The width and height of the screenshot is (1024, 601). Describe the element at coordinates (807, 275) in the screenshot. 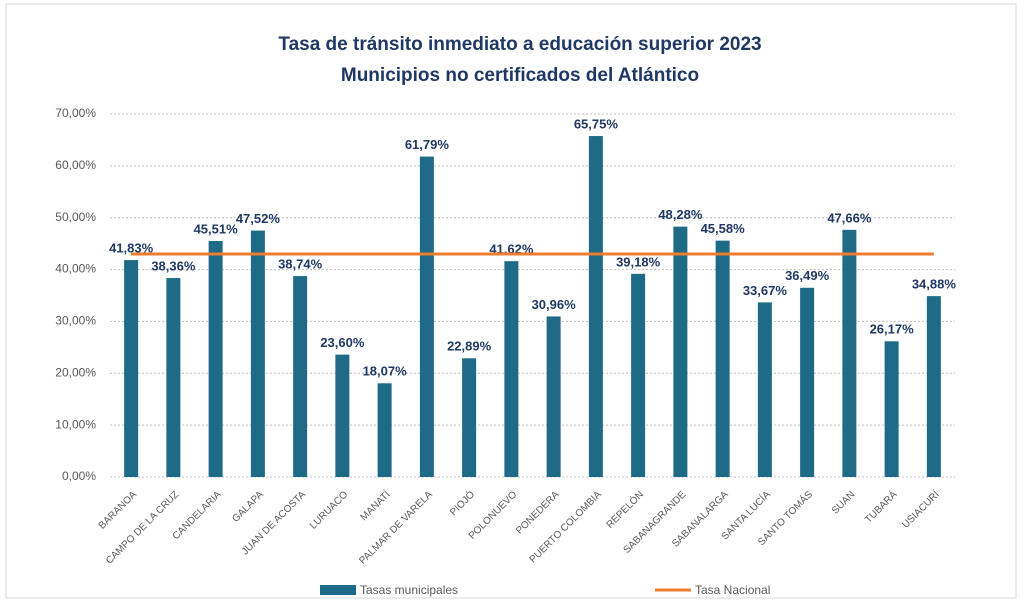

I see `data-label: 36,49%` at that location.